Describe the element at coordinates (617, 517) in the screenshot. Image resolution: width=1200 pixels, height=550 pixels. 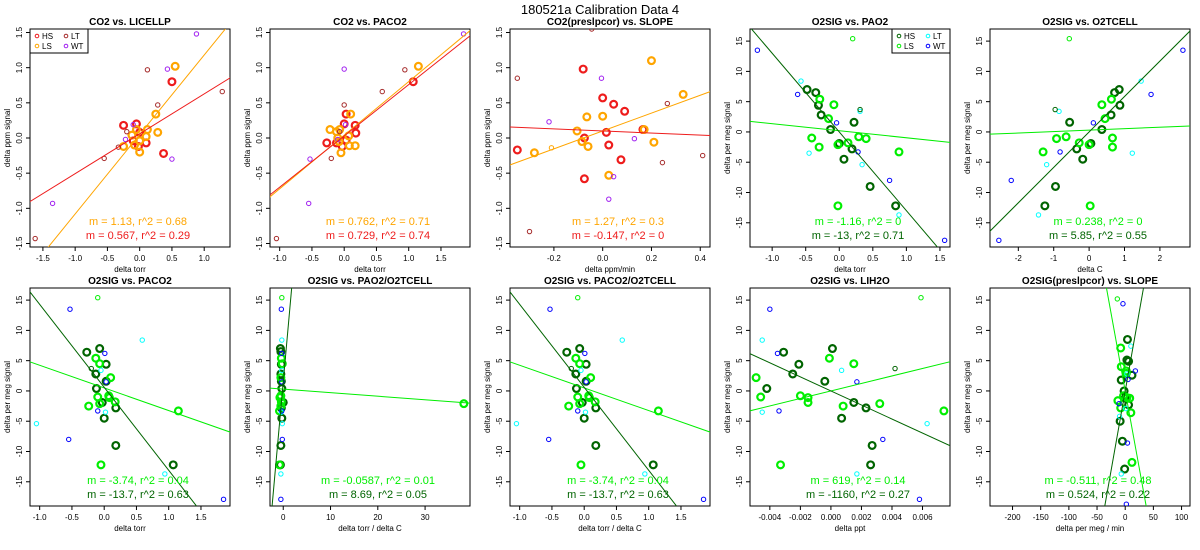
I see `x-tick-label: 0.5` at that location.